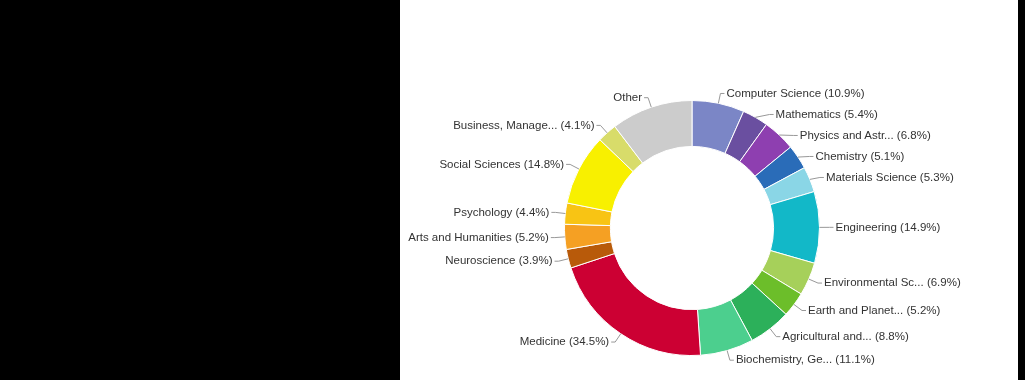 This screenshot has width=1025, height=380. I want to click on slice-label: Mathematics (5.4%), so click(826, 113).